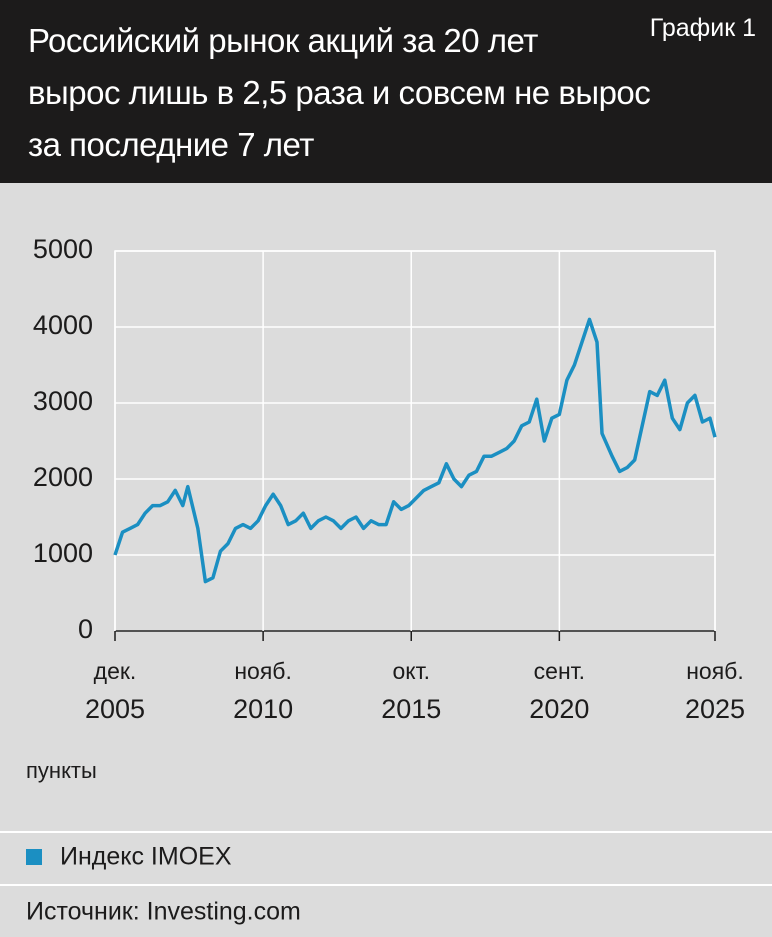 The height and width of the screenshot is (937, 772). What do you see at coordinates (715, 709) in the screenshot?
I see `x-tick-label: 2025` at bounding box center [715, 709].